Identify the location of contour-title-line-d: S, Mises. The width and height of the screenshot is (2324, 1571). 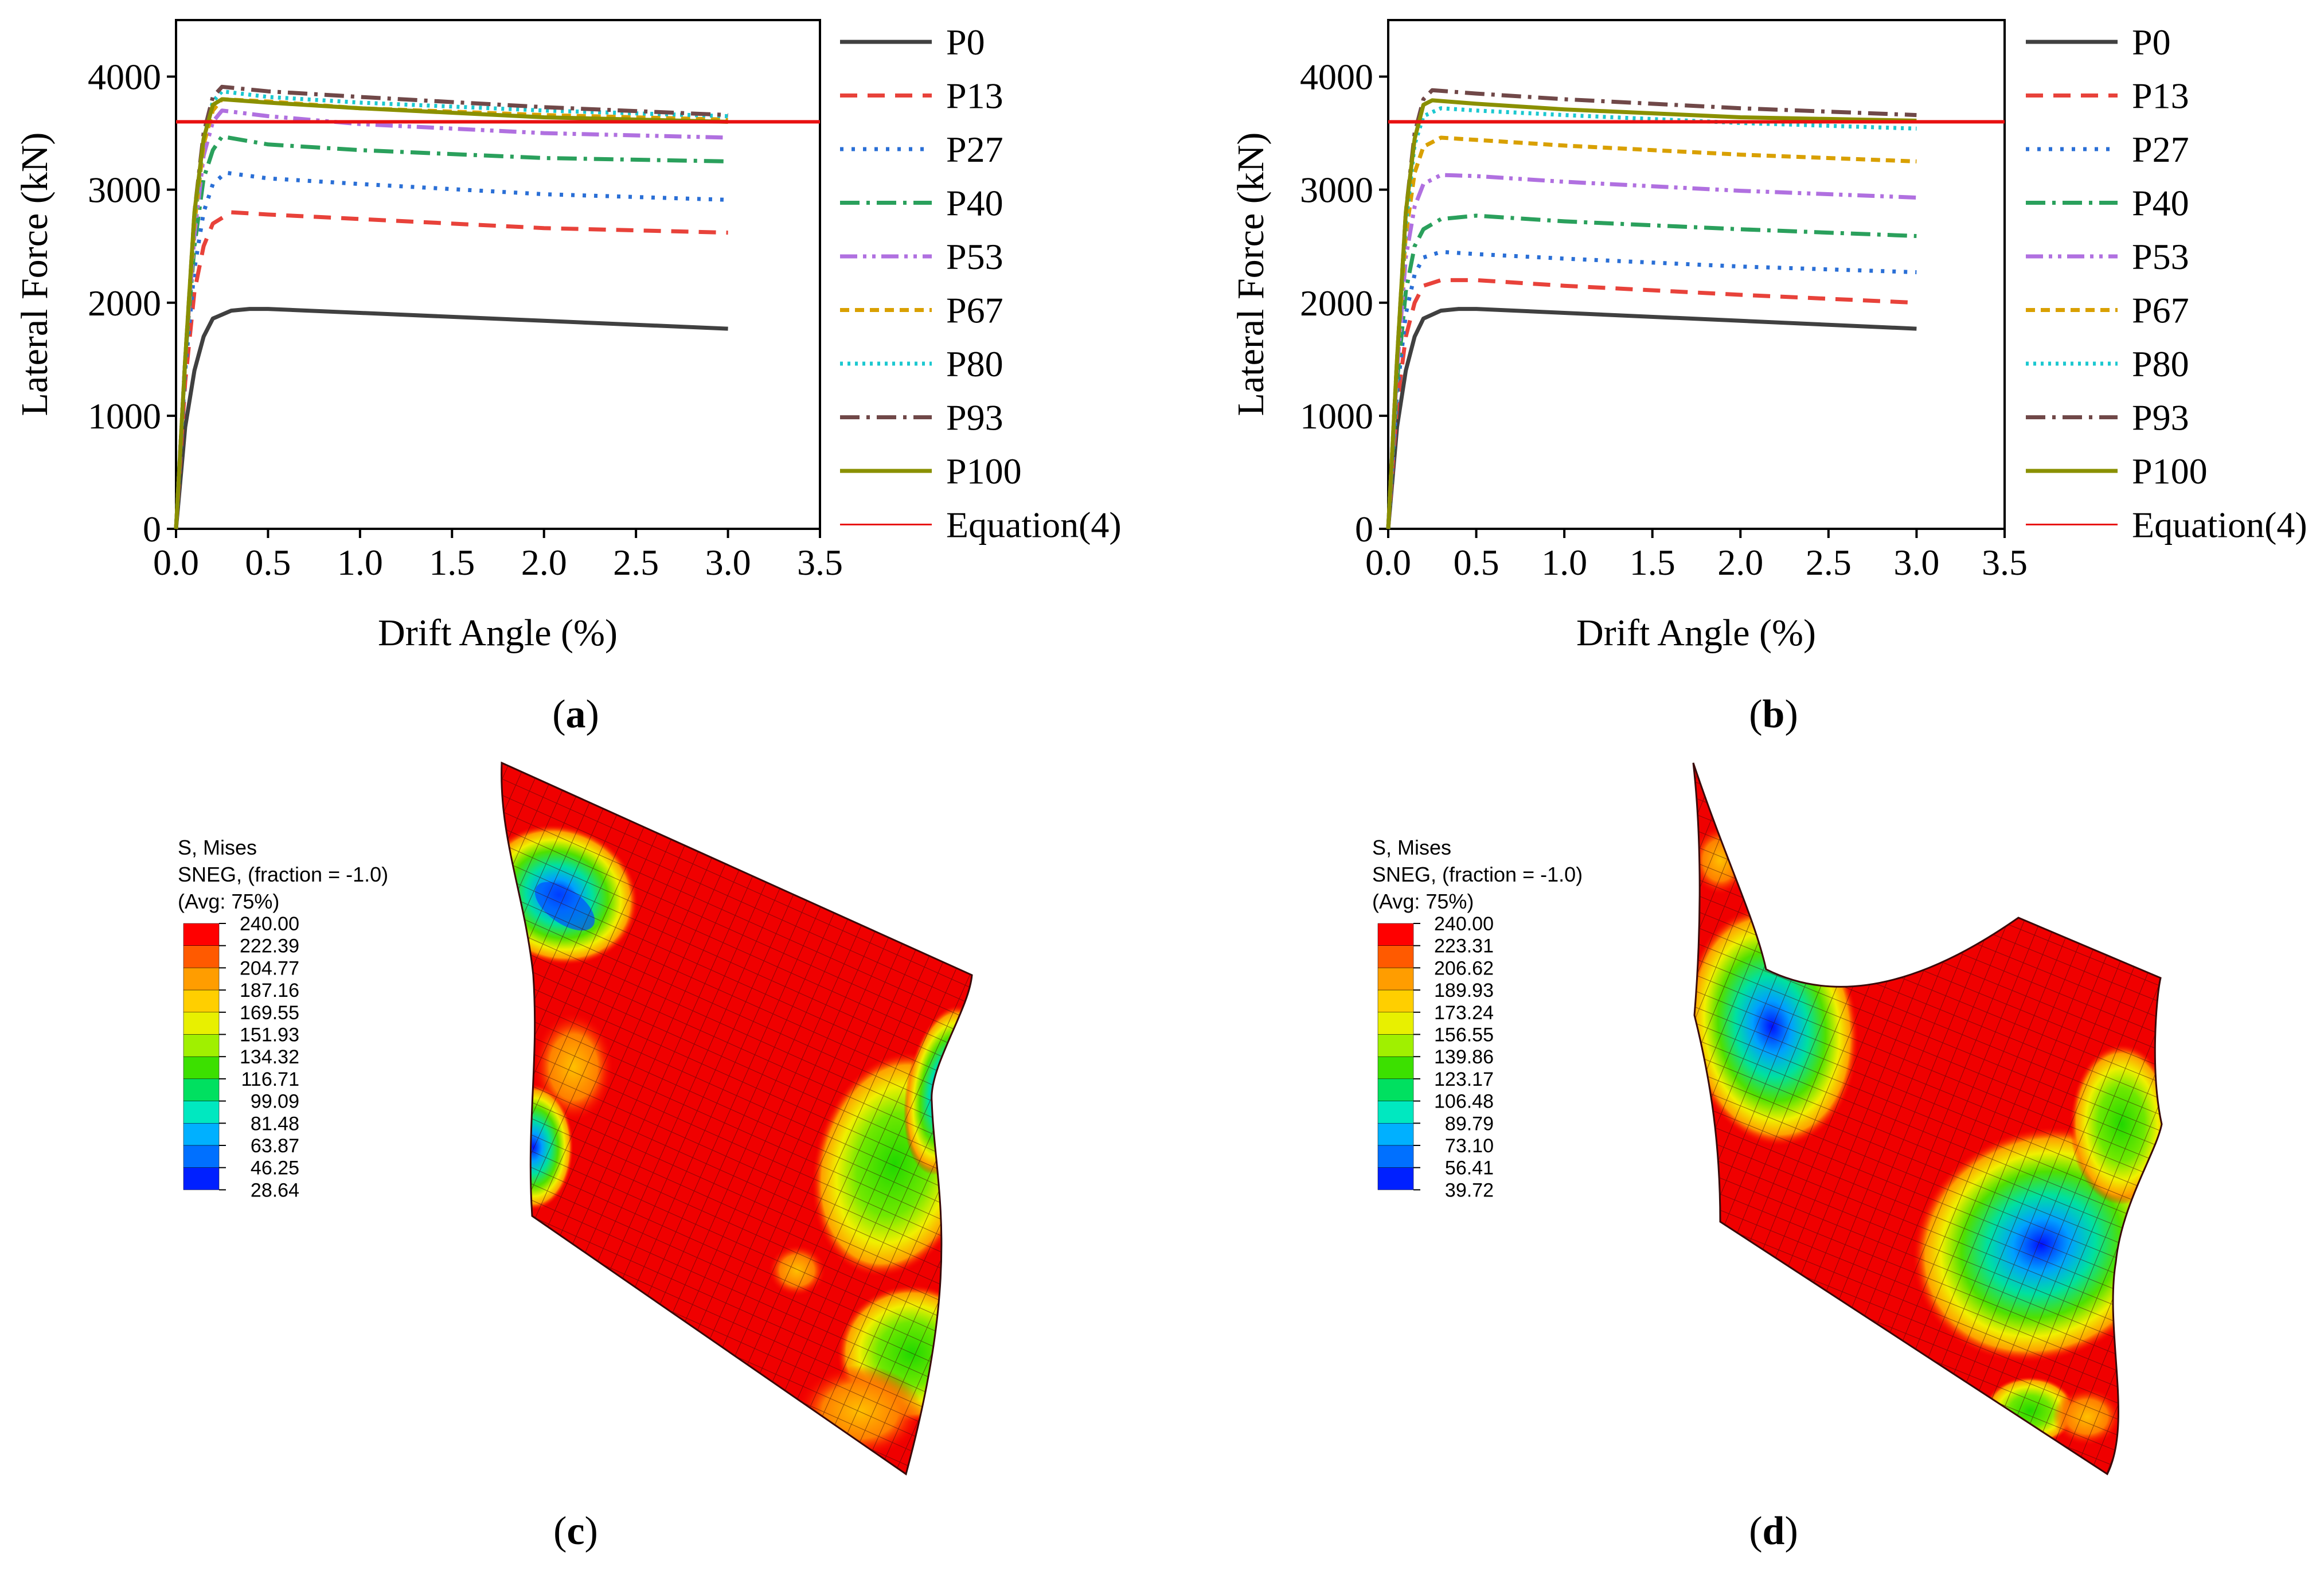
(1411, 847).